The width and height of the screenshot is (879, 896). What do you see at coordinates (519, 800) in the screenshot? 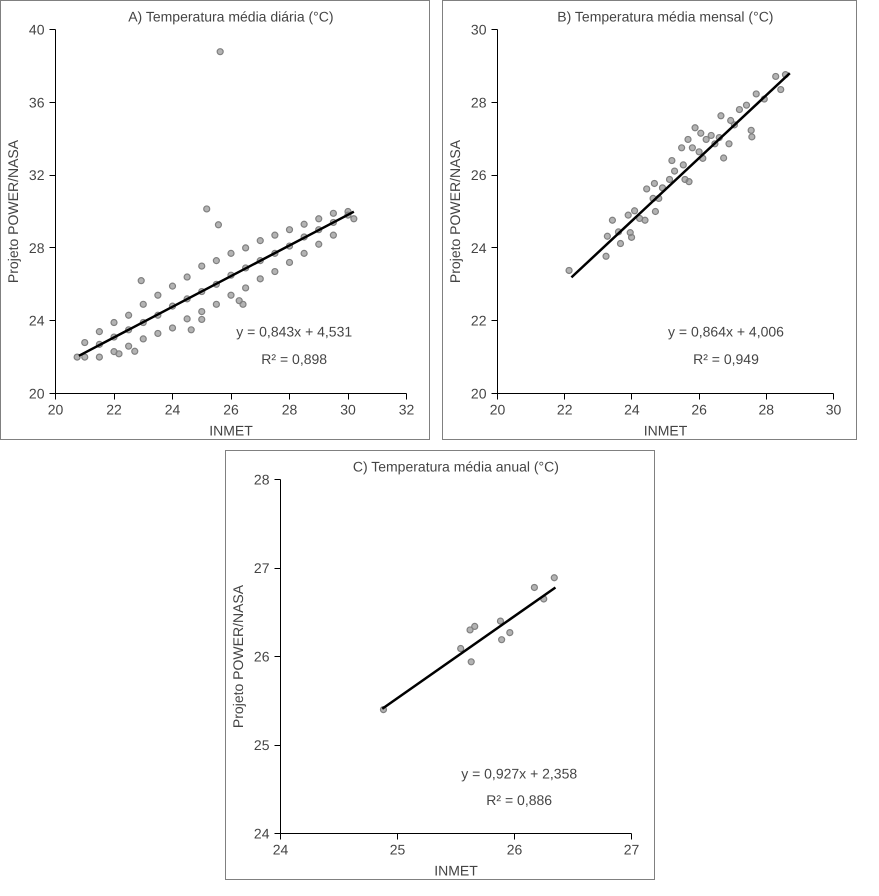
I see `annotation: R² = 0,886` at bounding box center [519, 800].